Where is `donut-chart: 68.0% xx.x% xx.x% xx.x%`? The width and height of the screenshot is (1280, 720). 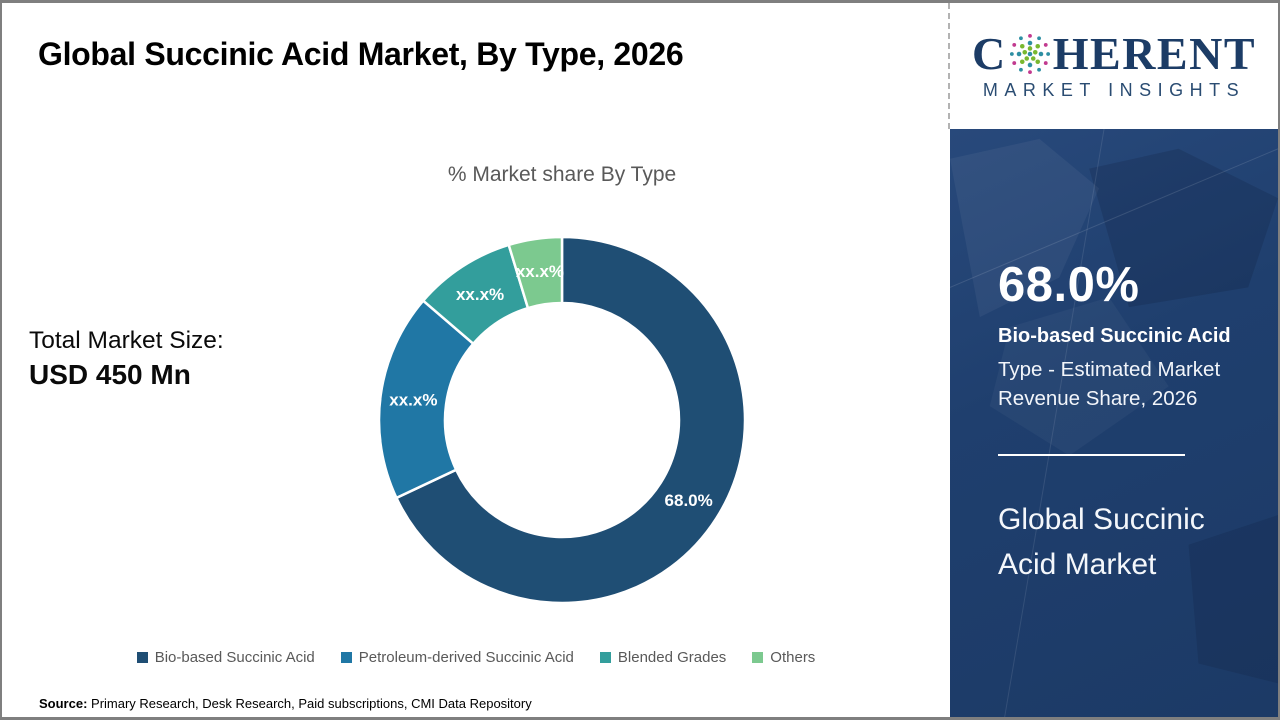
donut-chart: 68.0% xx.x% xx.x% xx.x% is located at coordinates (562, 420).